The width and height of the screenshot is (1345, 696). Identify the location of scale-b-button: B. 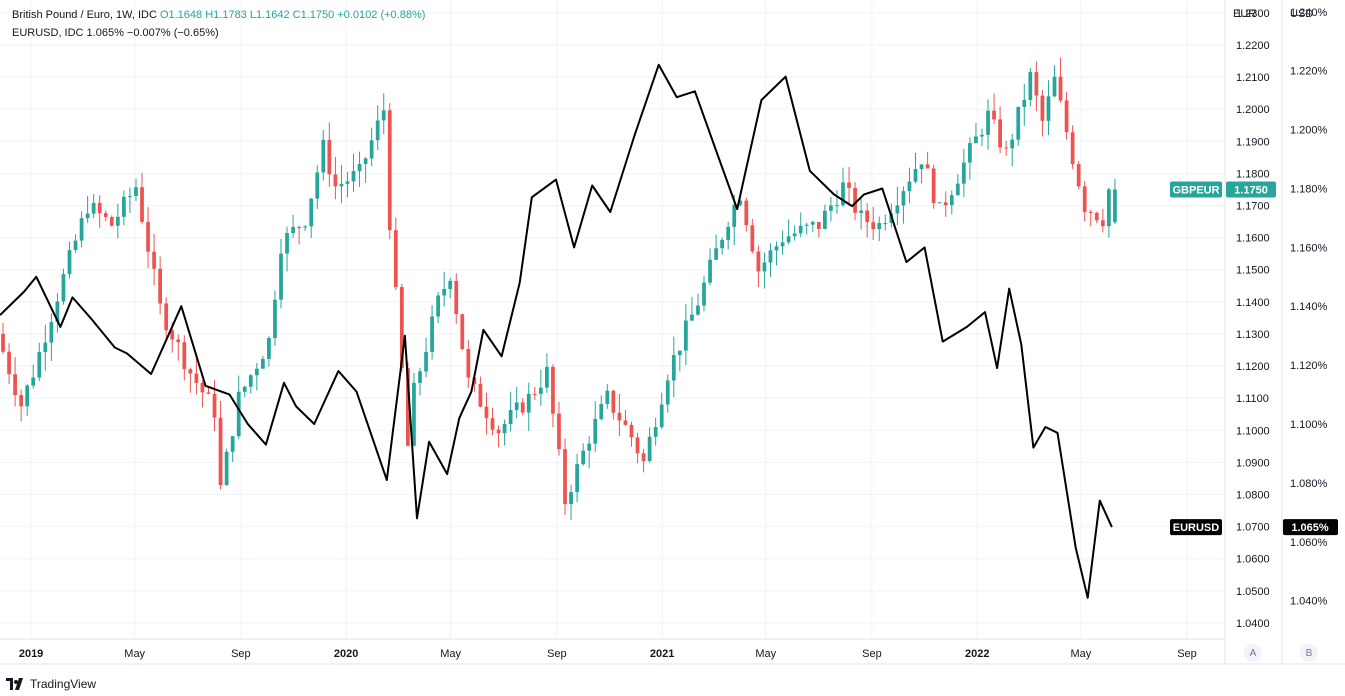
(1309, 653).